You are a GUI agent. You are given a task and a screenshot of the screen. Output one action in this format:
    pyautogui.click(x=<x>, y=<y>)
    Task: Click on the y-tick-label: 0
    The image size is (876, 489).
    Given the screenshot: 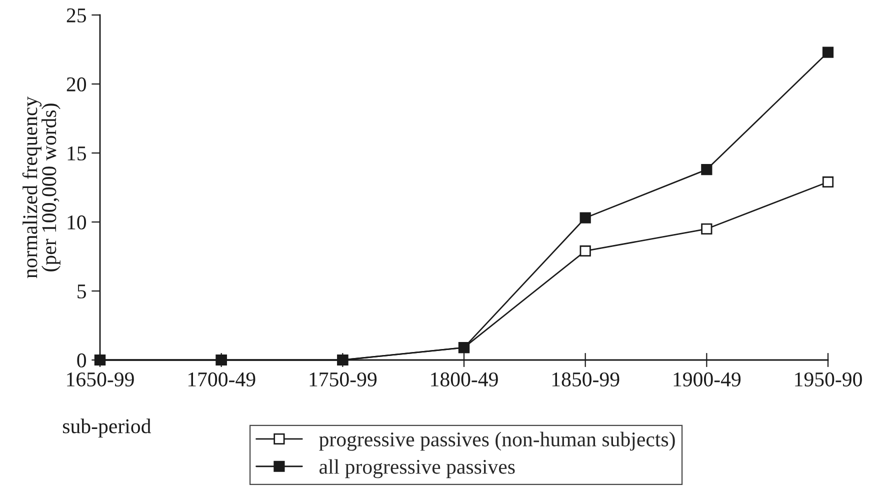 What is the action you would take?
    pyautogui.click(x=81, y=360)
    